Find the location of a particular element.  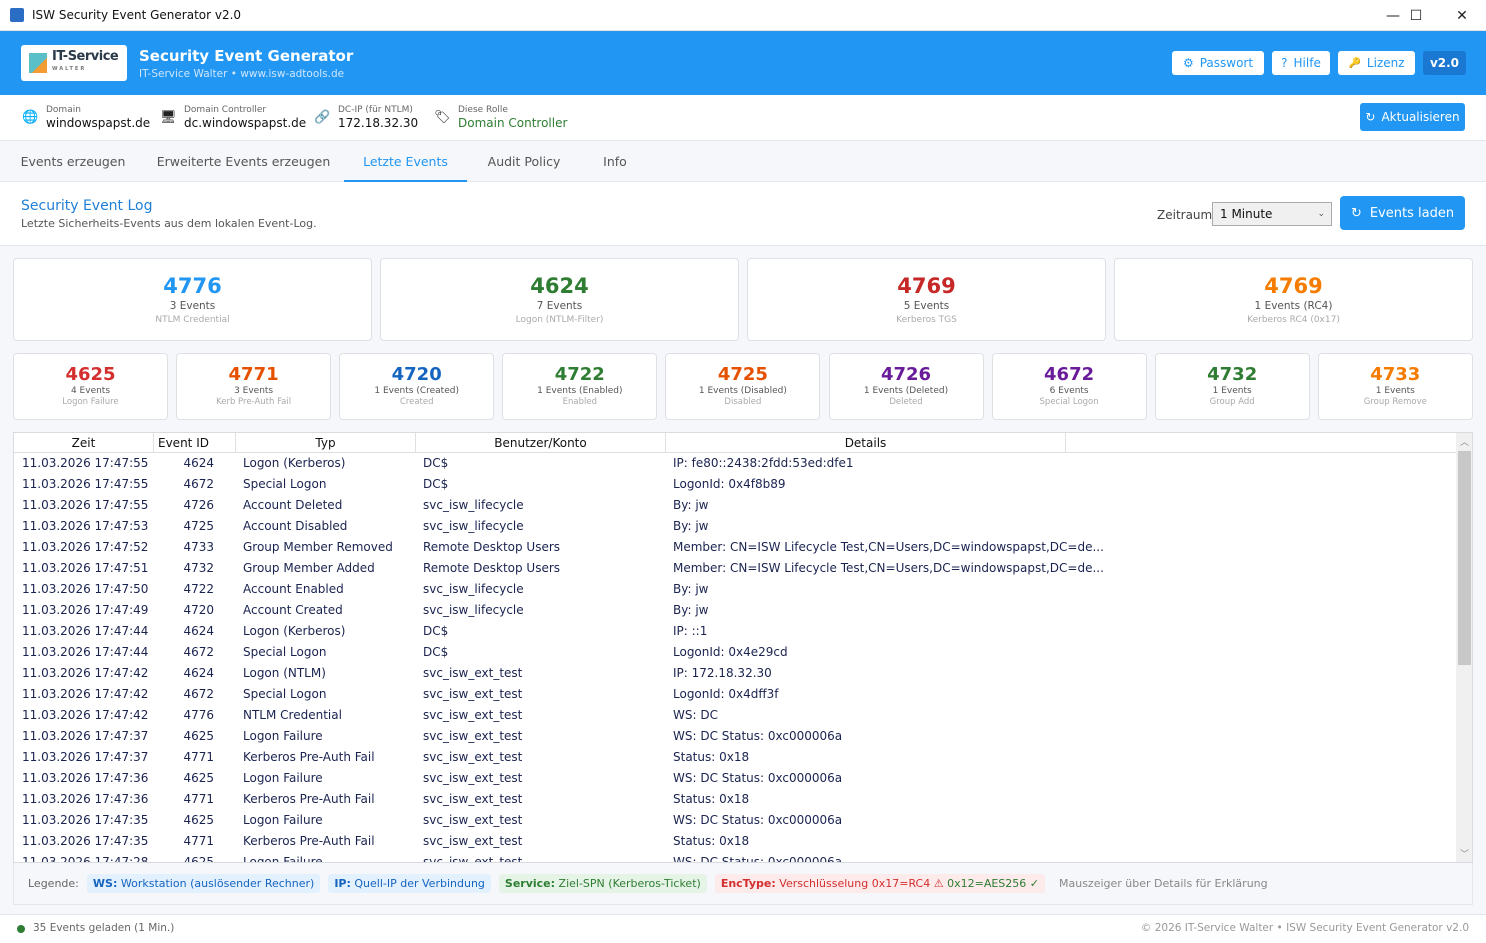

col-zeit: Zeit is located at coordinates (84, 443).